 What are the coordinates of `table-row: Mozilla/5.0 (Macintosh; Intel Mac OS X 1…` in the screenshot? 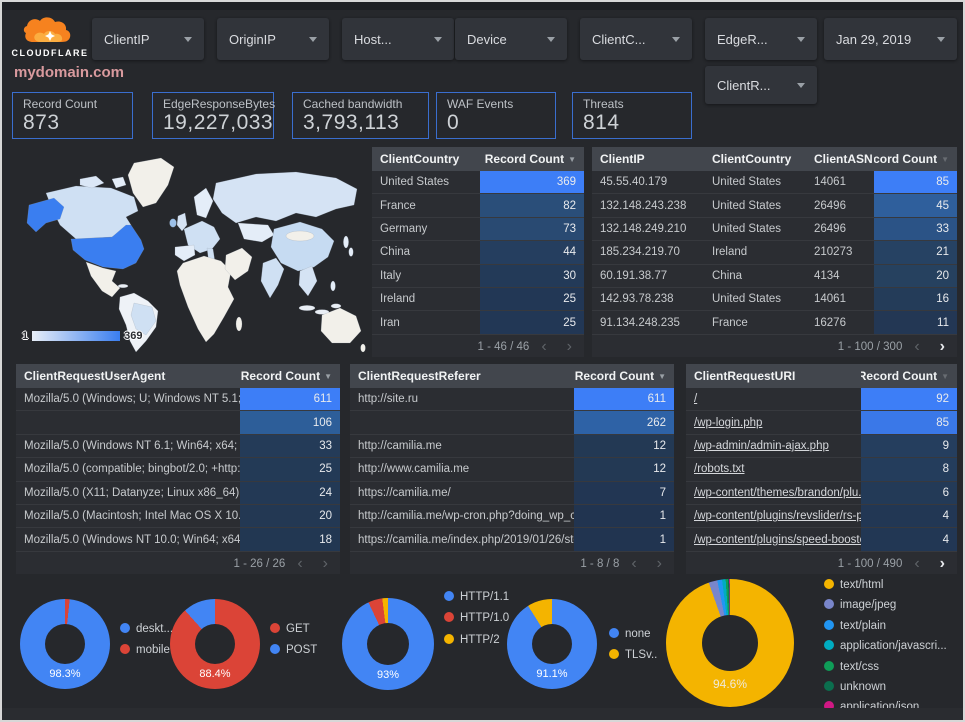 It's located at (178, 516).